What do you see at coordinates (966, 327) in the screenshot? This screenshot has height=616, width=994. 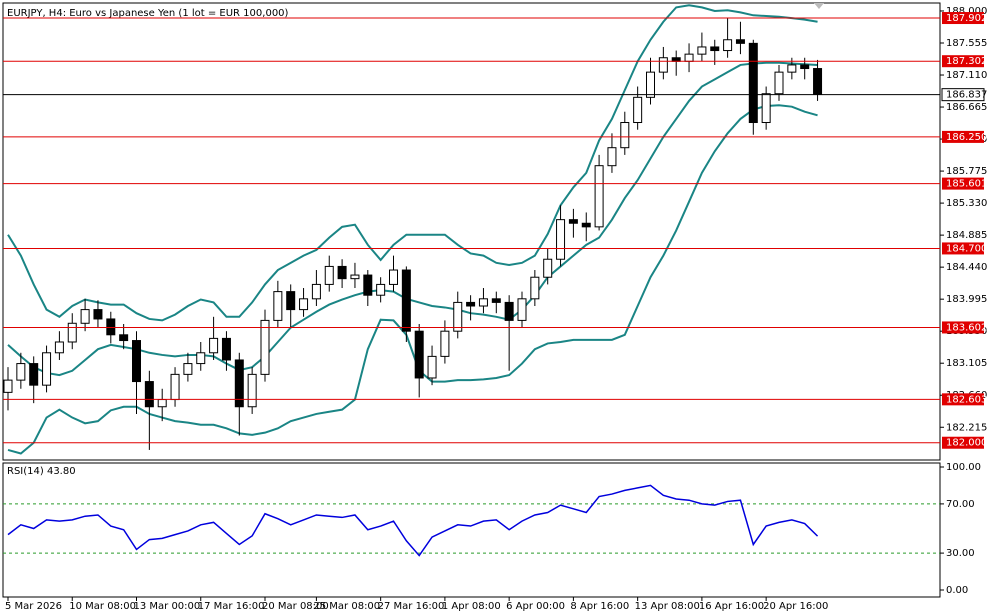 I see `level-label: 183.602` at bounding box center [966, 327].